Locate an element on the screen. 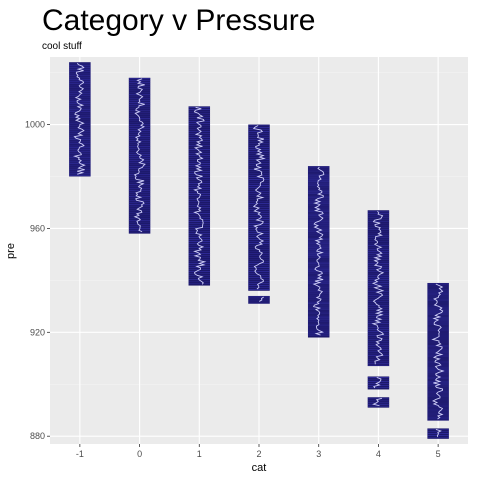  x-tick-label: 0 is located at coordinates (139, 454).